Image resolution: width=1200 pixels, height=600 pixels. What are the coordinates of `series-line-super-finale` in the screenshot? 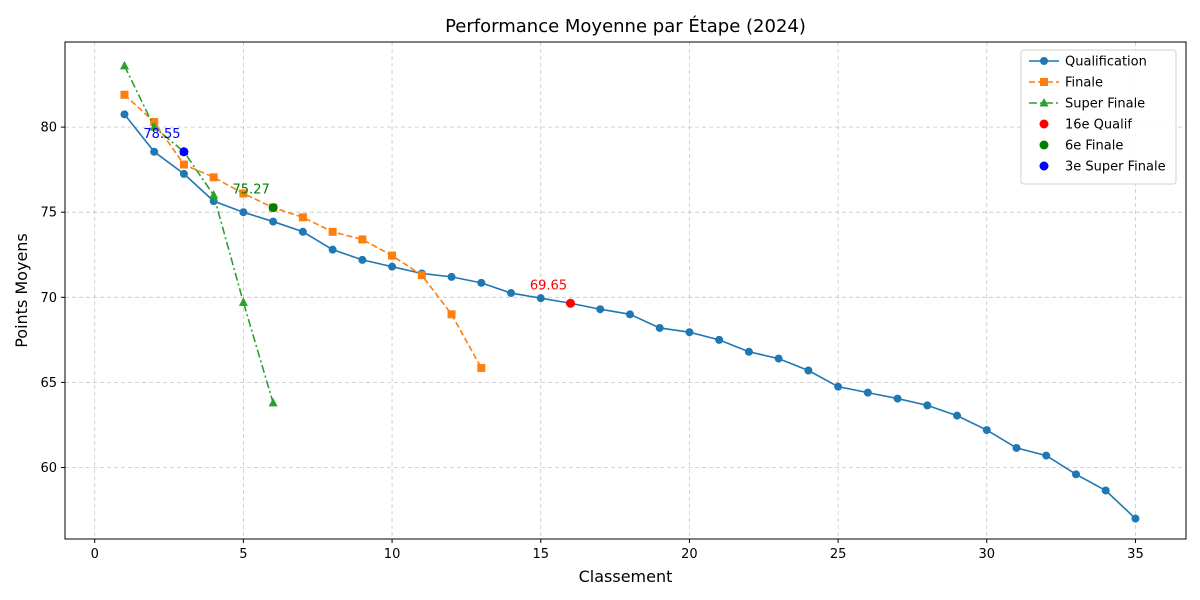 It's located at (198, 234).